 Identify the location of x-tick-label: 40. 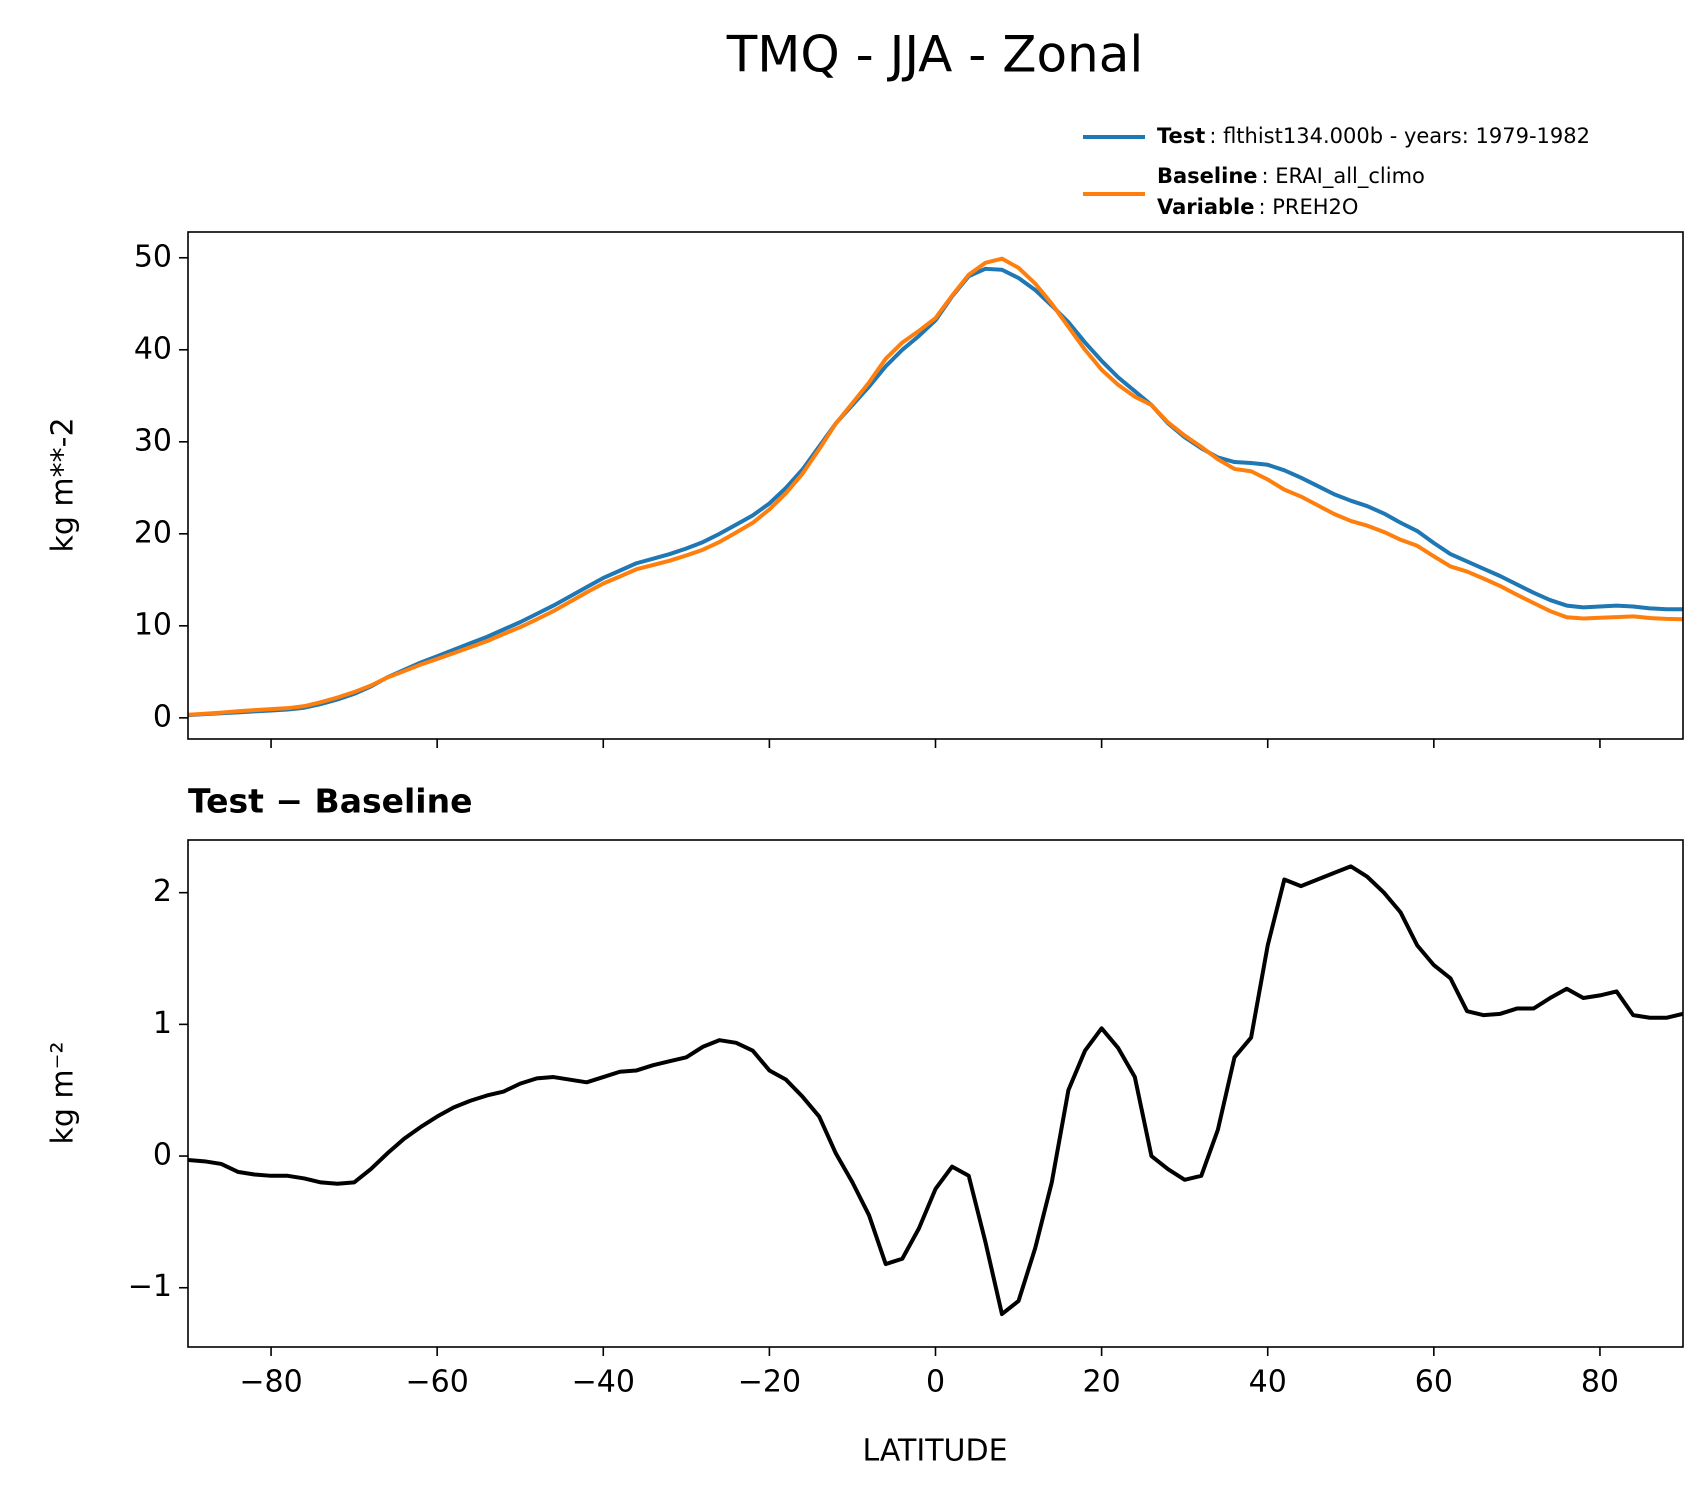
(1268, 1382).